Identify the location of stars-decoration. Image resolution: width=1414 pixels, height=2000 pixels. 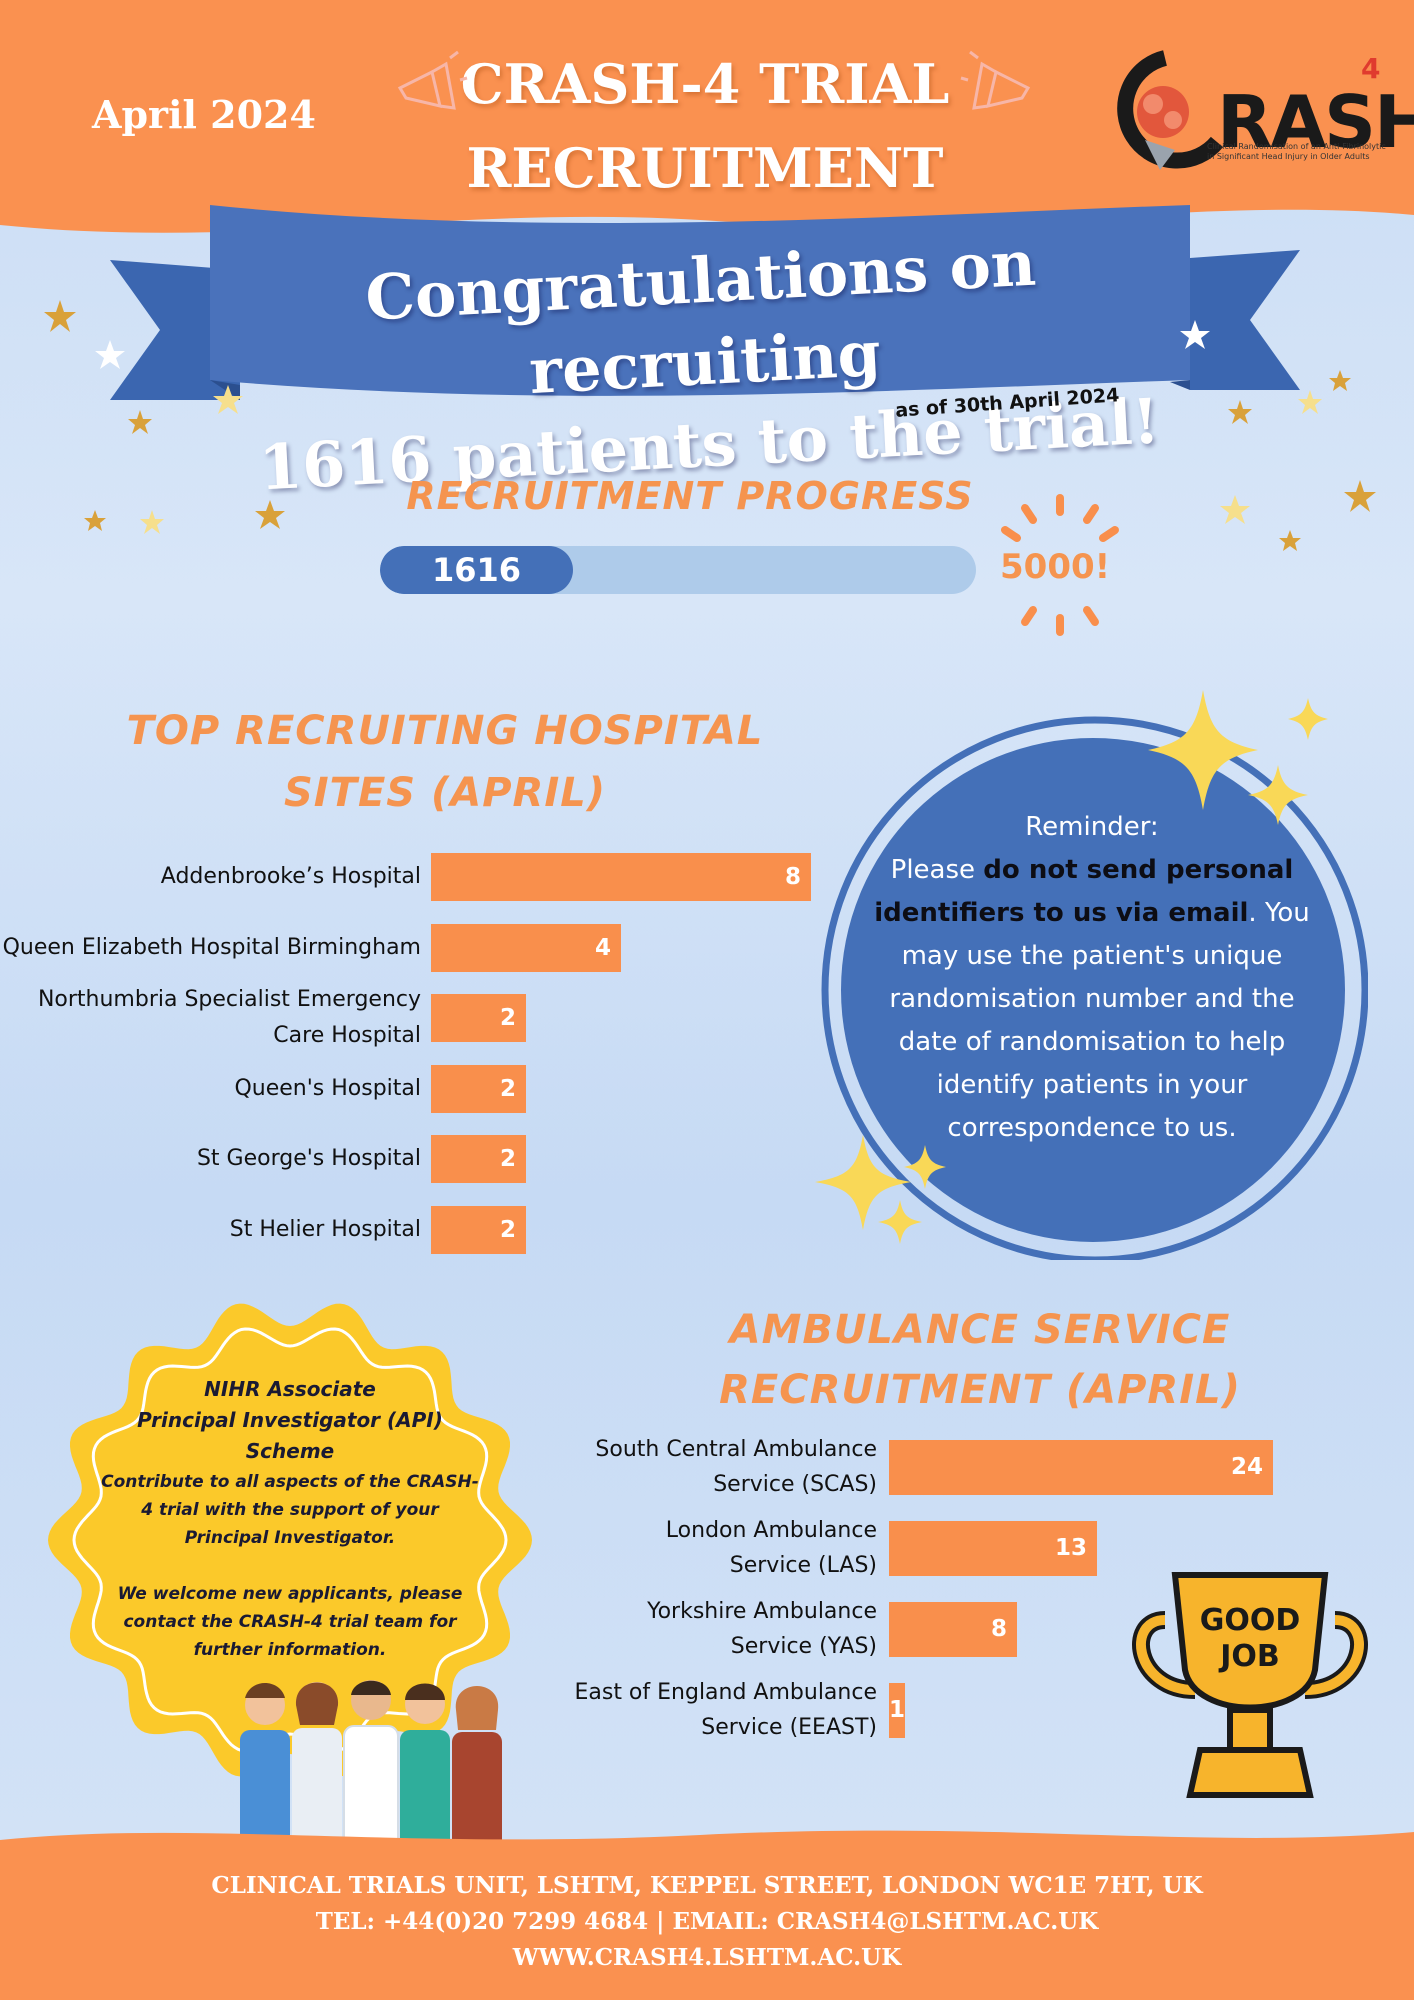
(710, 425).